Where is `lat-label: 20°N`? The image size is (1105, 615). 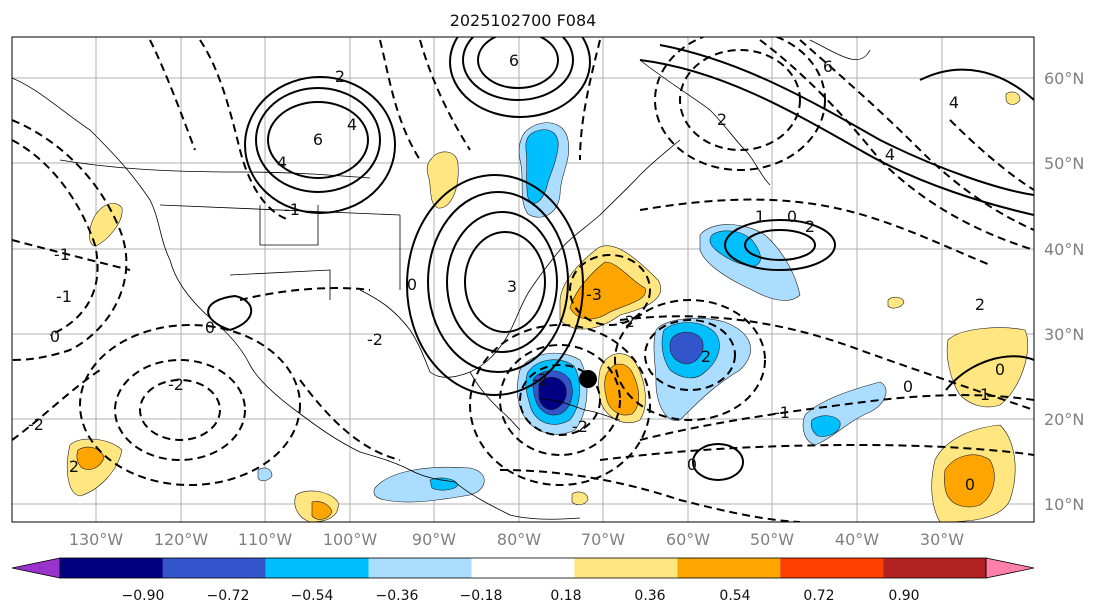
lat-label: 20°N is located at coordinates (1064, 419).